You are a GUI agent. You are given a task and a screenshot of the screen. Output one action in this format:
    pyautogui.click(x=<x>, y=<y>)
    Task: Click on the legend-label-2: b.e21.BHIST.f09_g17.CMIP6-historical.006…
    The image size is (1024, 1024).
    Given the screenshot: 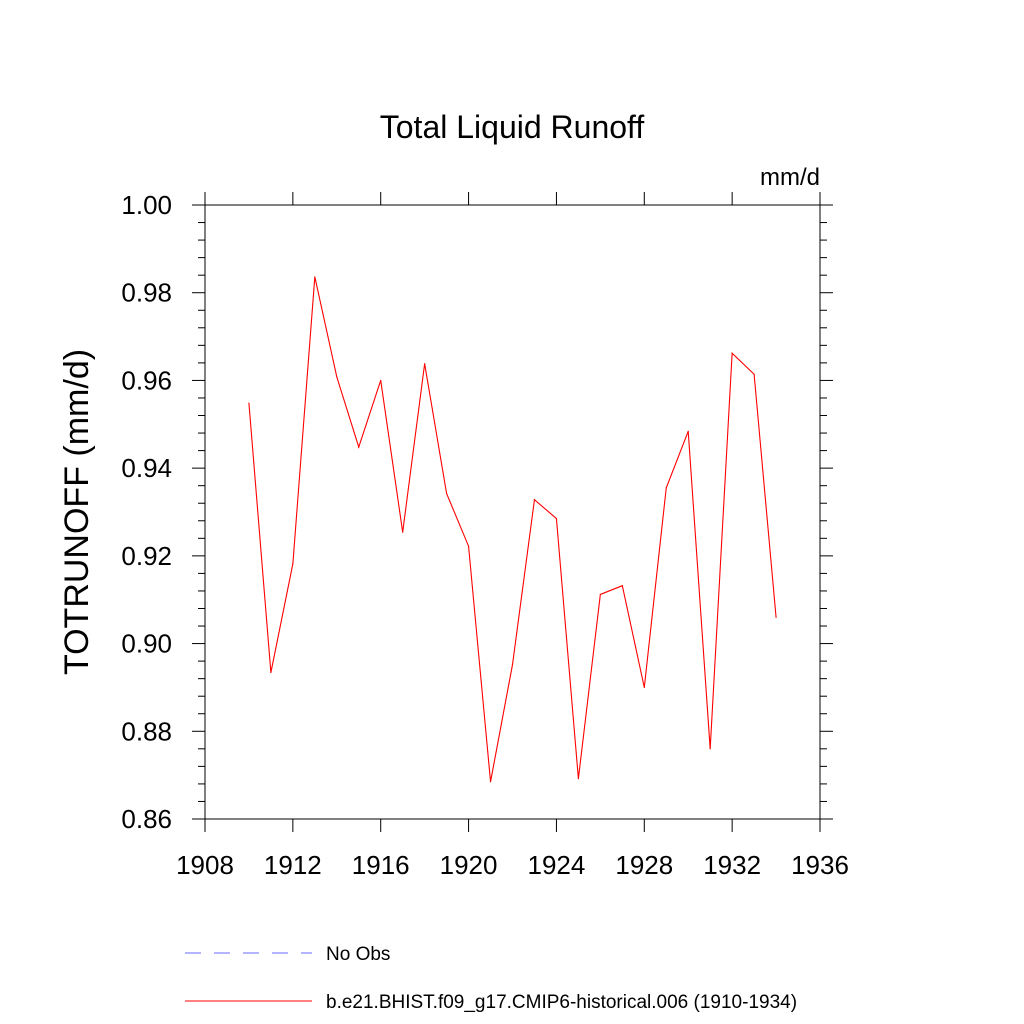 What is the action you would take?
    pyautogui.click(x=561, y=1002)
    